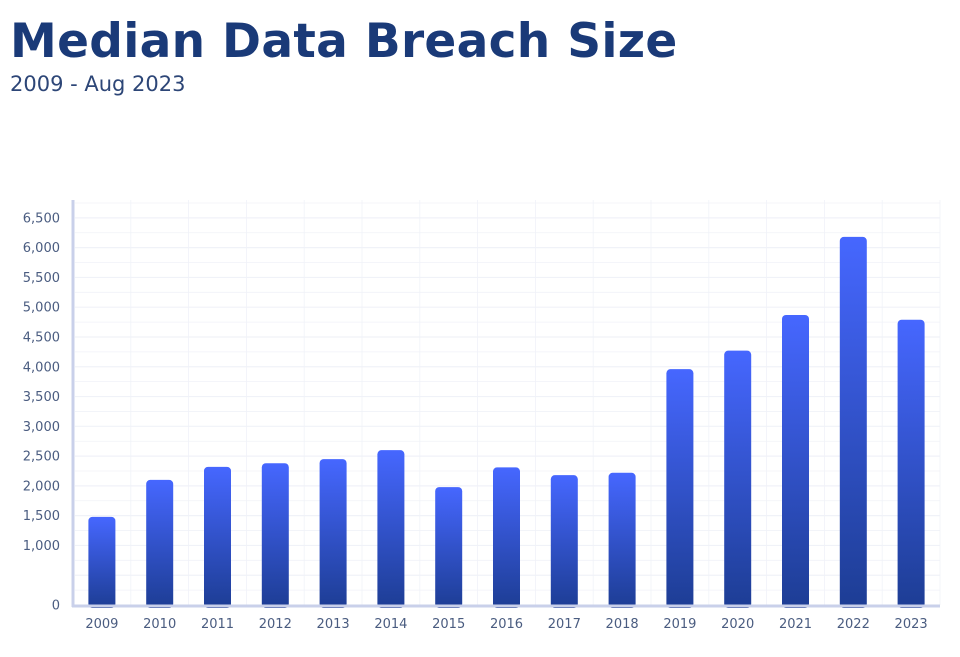  Describe the element at coordinates (679, 624) in the screenshot. I see `x-tick-label: 2019` at that location.